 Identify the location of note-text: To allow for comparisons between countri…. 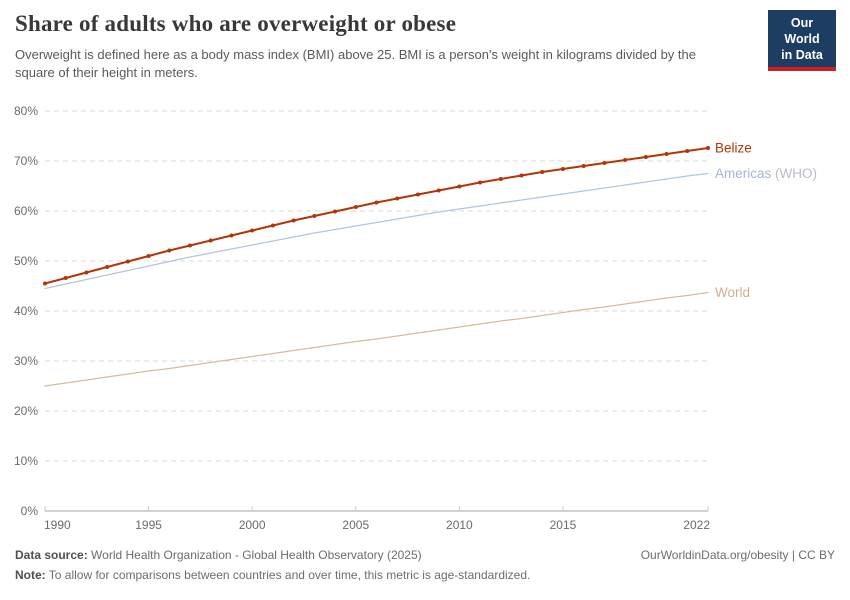
(288, 574).